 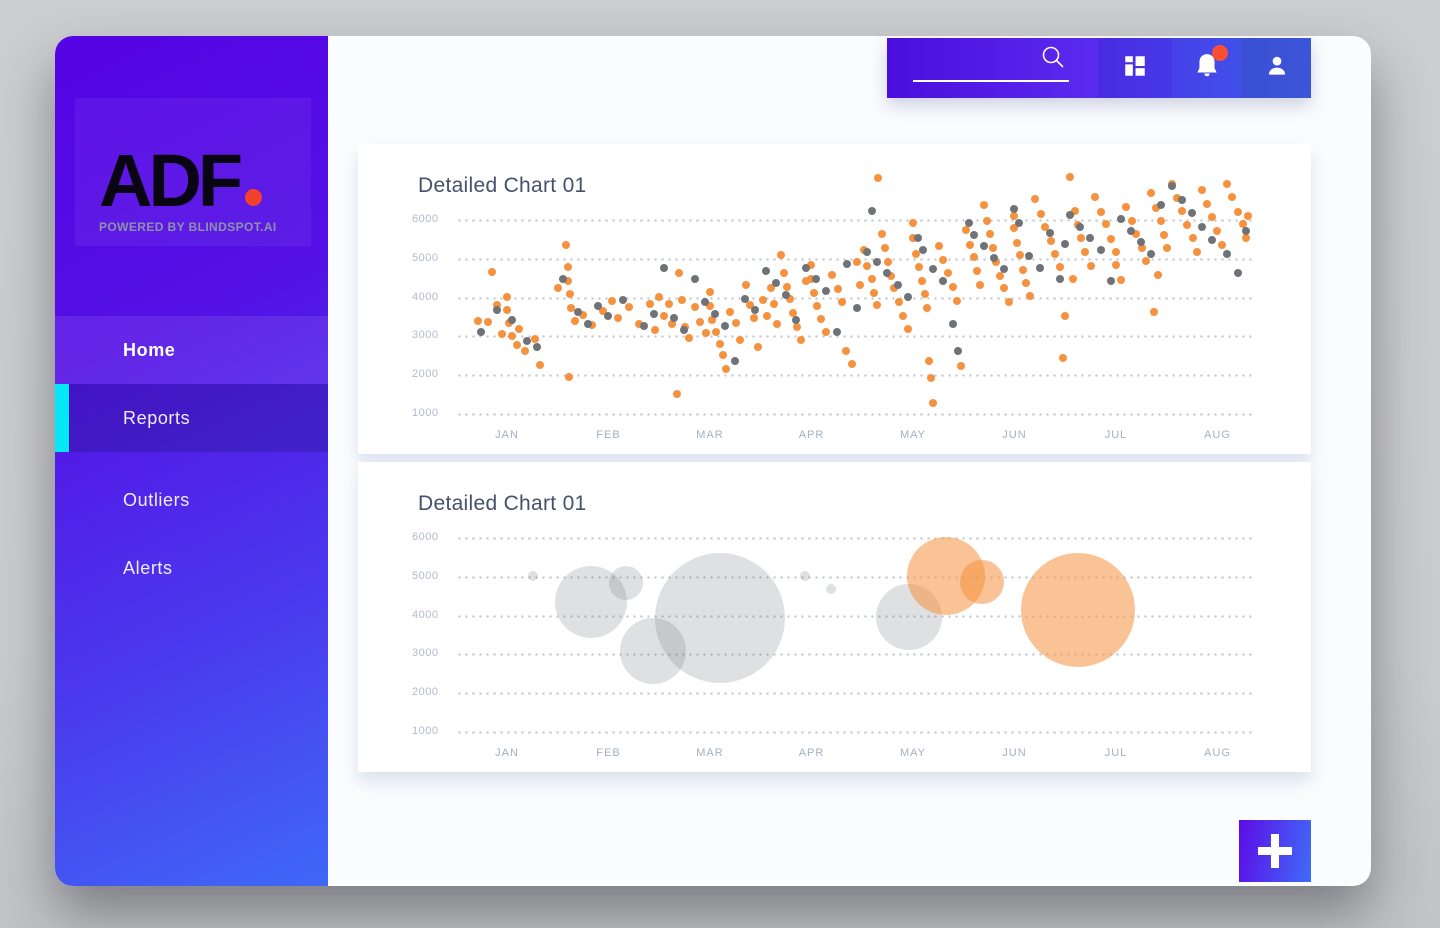 What do you see at coordinates (425, 219) in the screenshot?
I see `y-tick-label: 6000` at bounding box center [425, 219].